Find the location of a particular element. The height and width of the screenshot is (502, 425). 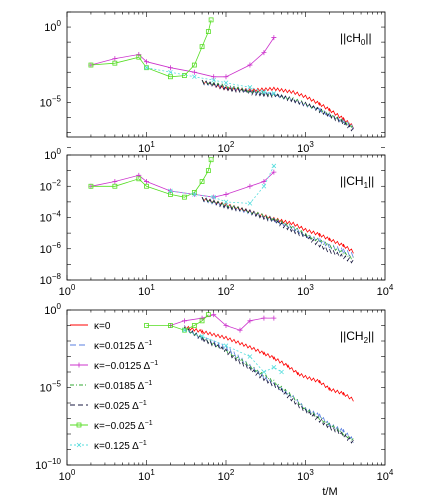

series-line-k3 is located at coordinates (277, 228).